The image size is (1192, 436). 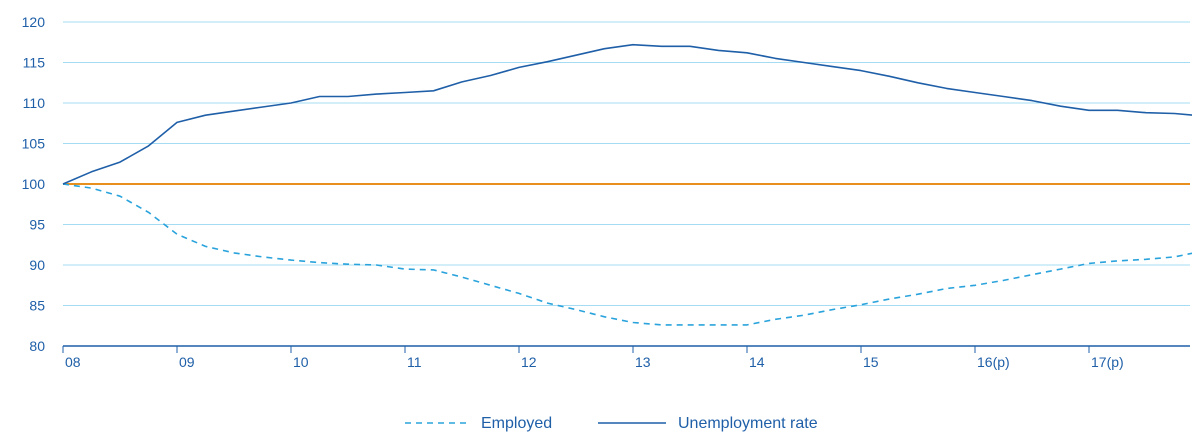 I want to click on y-tick-label: 115, so click(x=34, y=63).